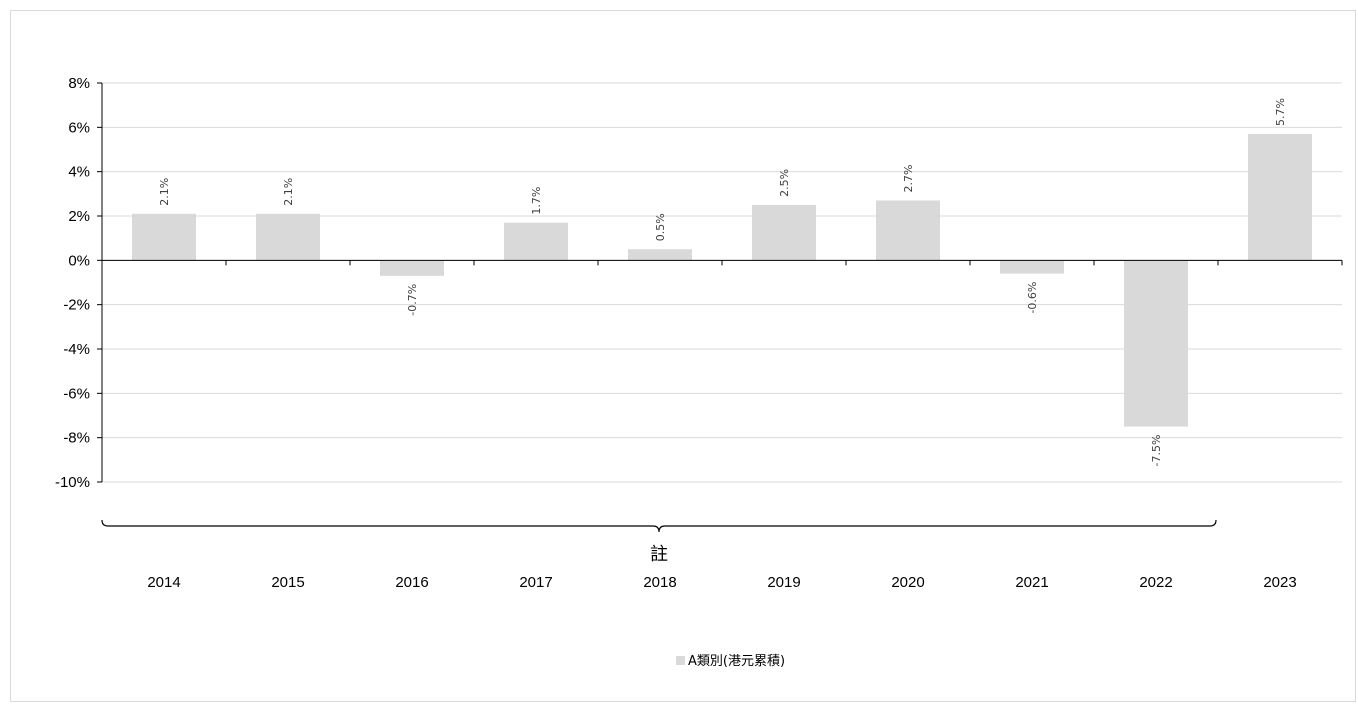 The image size is (1358, 704). I want to click on y-tick-label: 6%, so click(79, 127).